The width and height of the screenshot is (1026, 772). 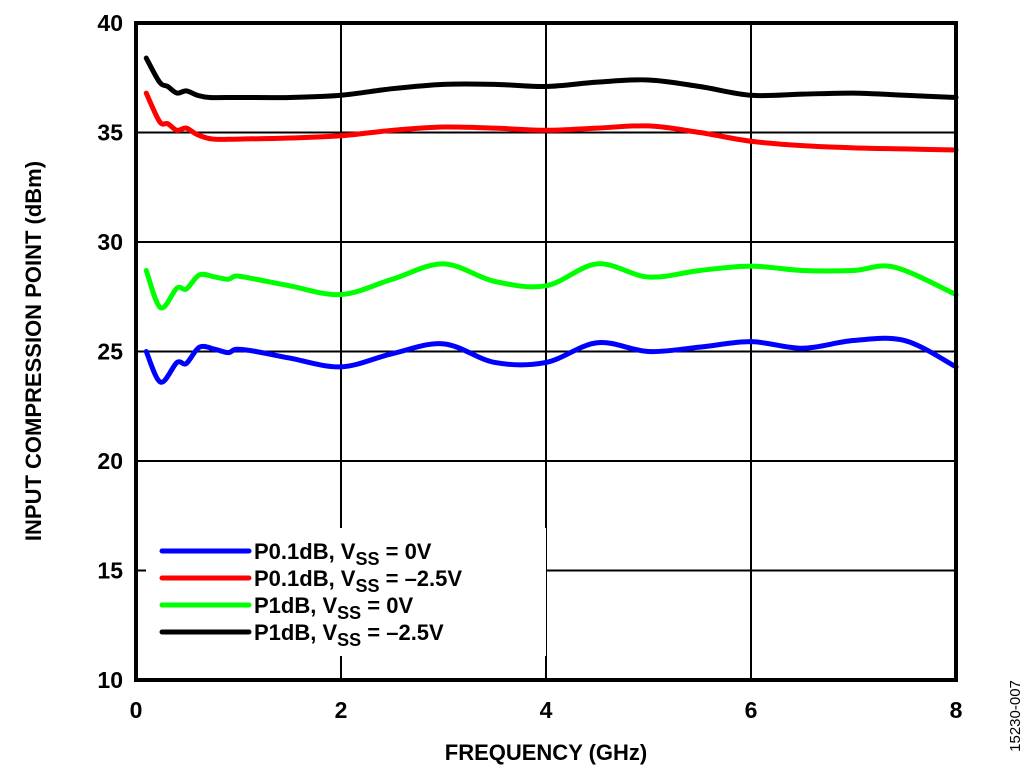 What do you see at coordinates (358, 581) in the screenshot?
I see `legend-label: P0.1dB, VSS = –2.5V` at bounding box center [358, 581].